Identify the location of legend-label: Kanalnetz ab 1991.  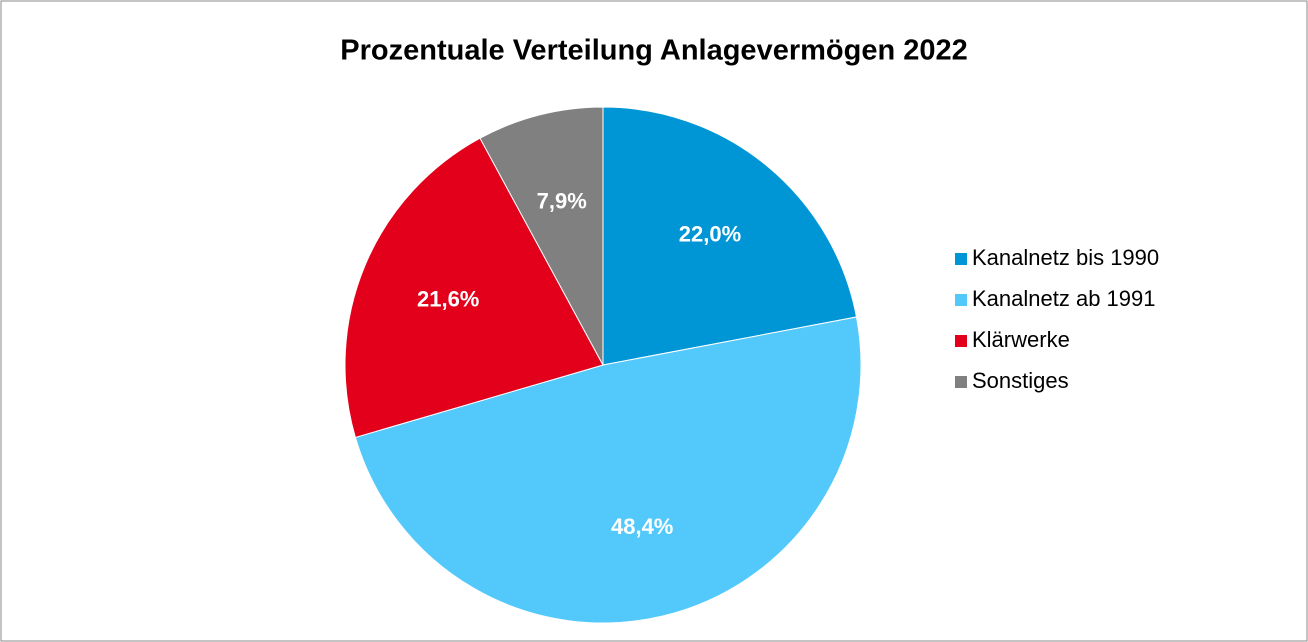
(1064, 298).